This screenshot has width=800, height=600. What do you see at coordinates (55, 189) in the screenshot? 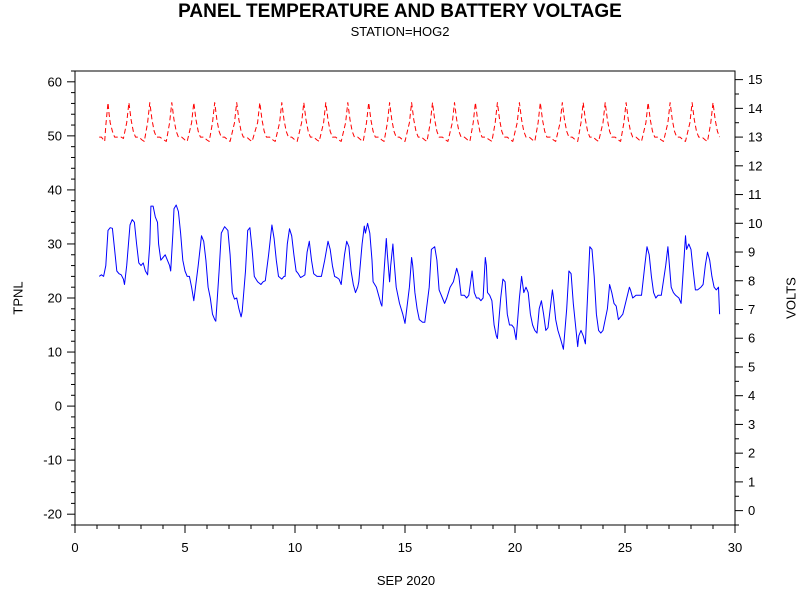
I see `y-left-tick-label: 40` at bounding box center [55, 189].